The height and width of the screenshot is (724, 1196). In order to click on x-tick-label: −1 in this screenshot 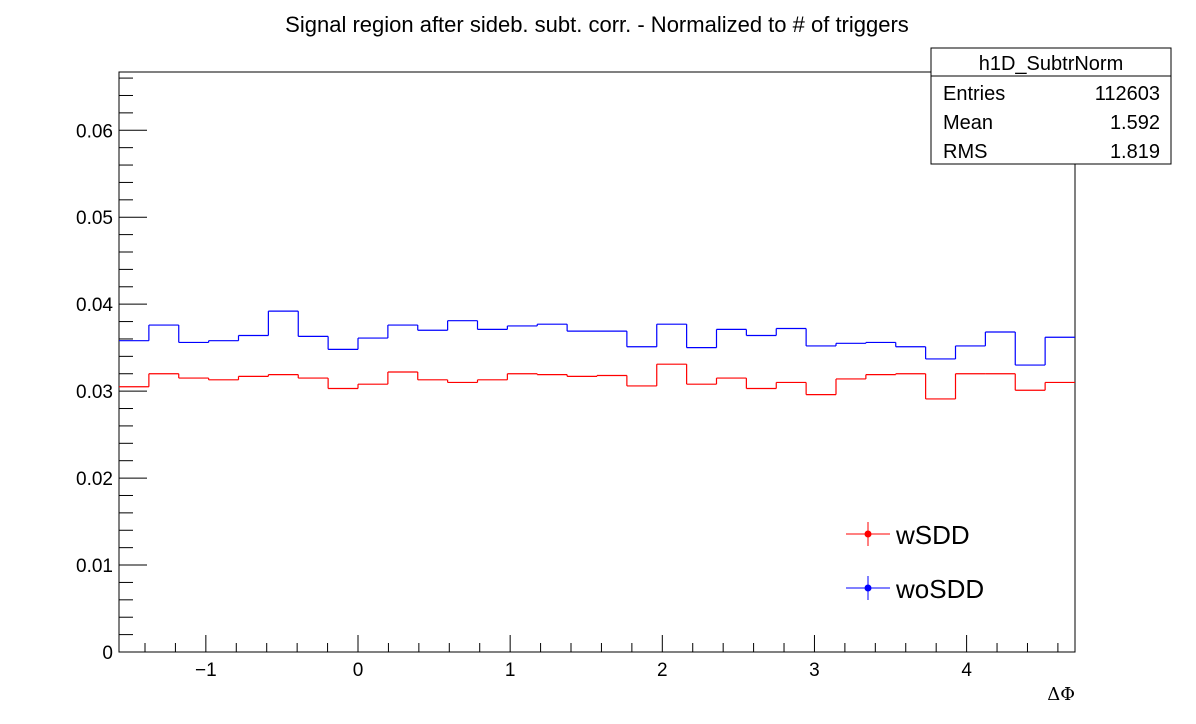, I will do `click(206, 670)`.